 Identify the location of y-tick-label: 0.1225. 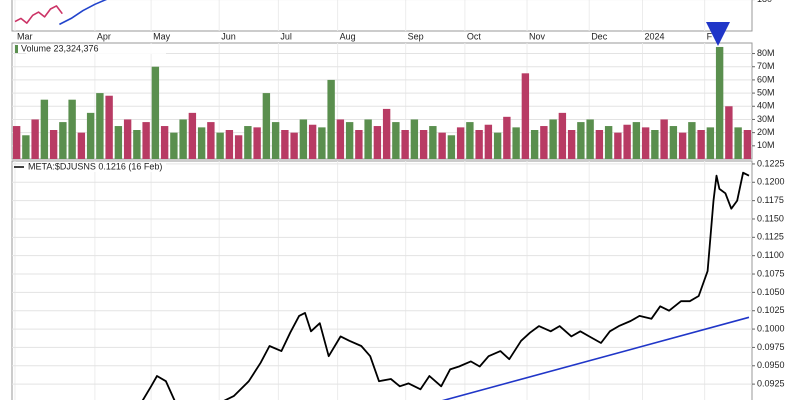
(771, 163).